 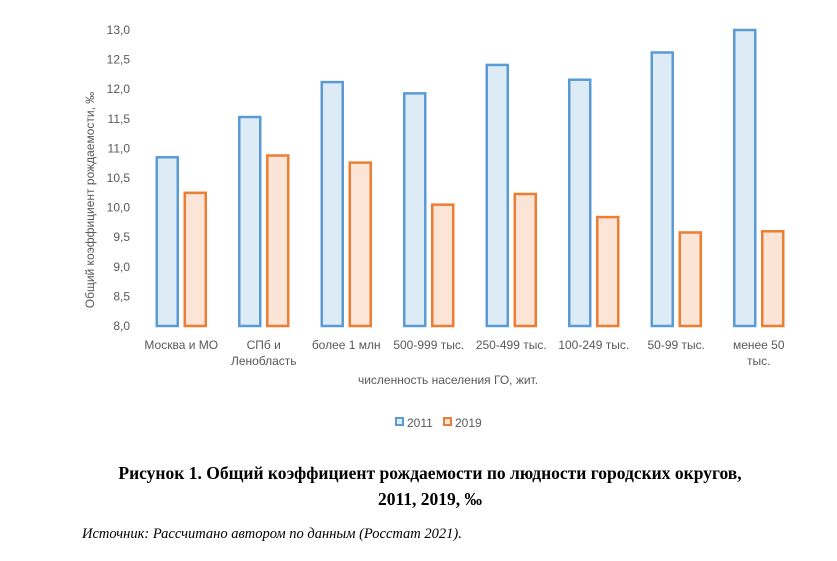 I want to click on y-tick-label: 11,5, so click(x=119, y=119).